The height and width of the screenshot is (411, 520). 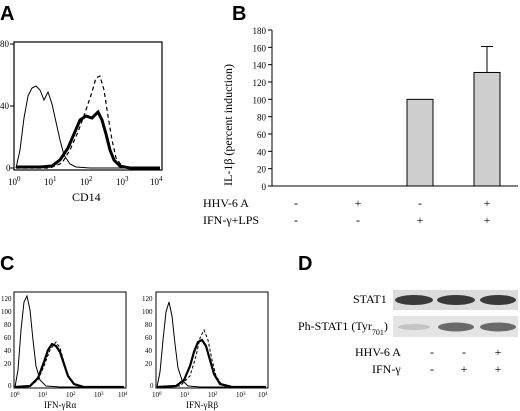 What do you see at coordinates (262, 170) in the screenshot?
I see `panel-b-ytick-label: 20` at bounding box center [262, 170].